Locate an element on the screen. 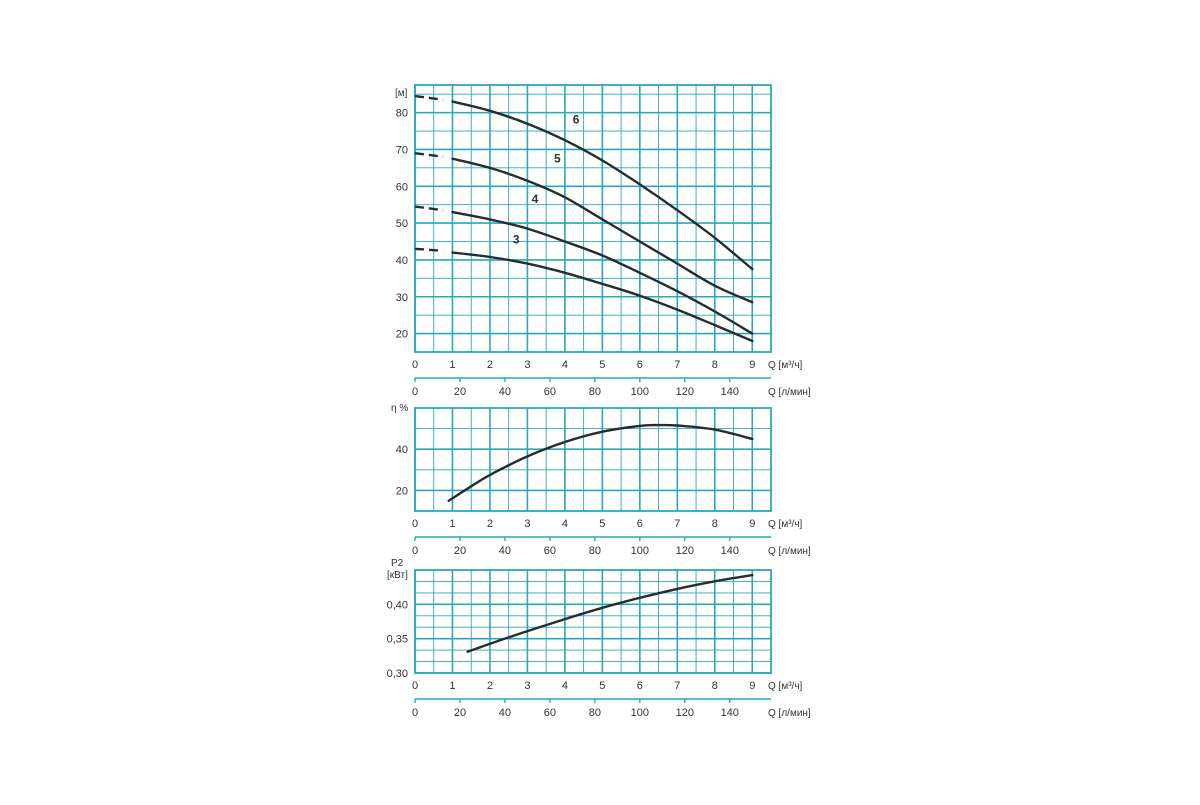  series-label-5: 5 is located at coordinates (557, 158).